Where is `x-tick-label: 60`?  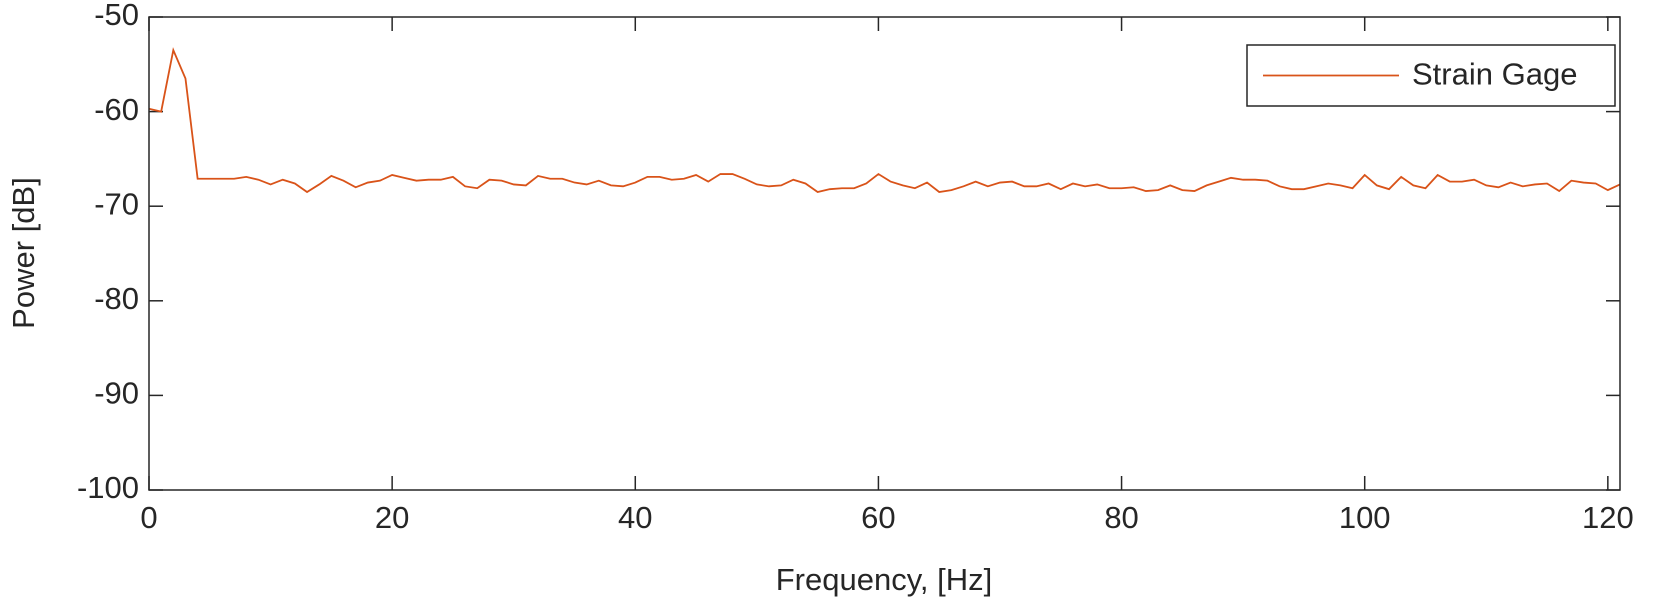 x-tick-label: 60 is located at coordinates (878, 517).